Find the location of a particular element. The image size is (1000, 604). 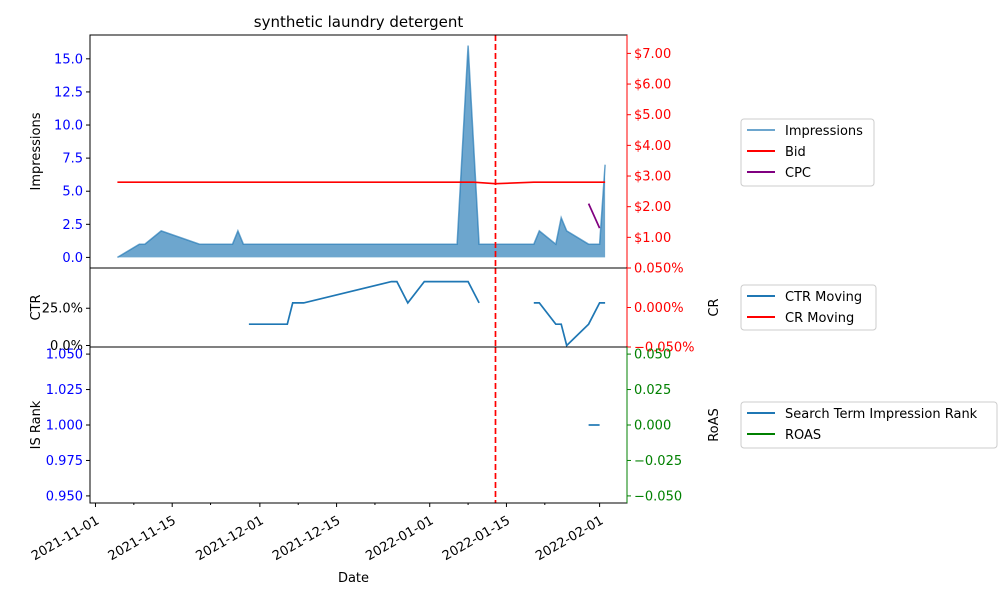

right-axis-label: RoAS is located at coordinates (714, 425).